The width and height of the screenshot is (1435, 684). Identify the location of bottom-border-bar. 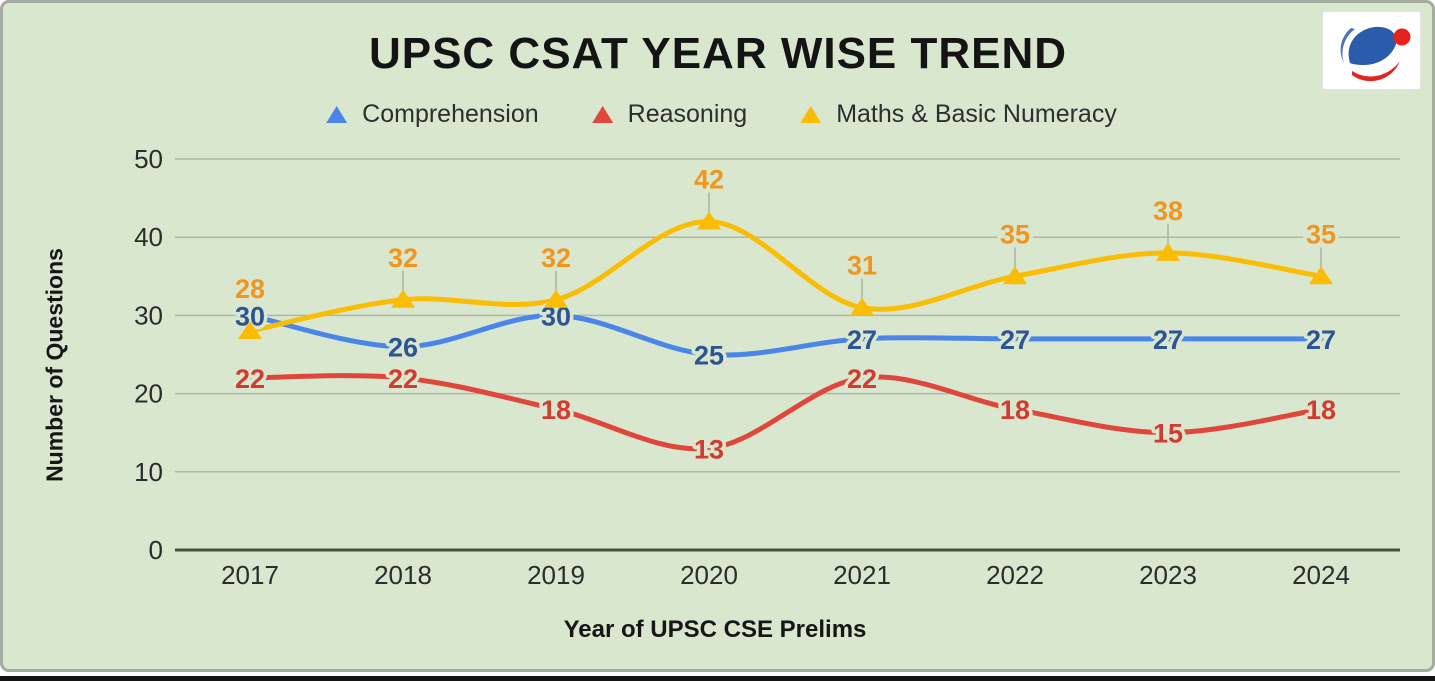
(717, 678).